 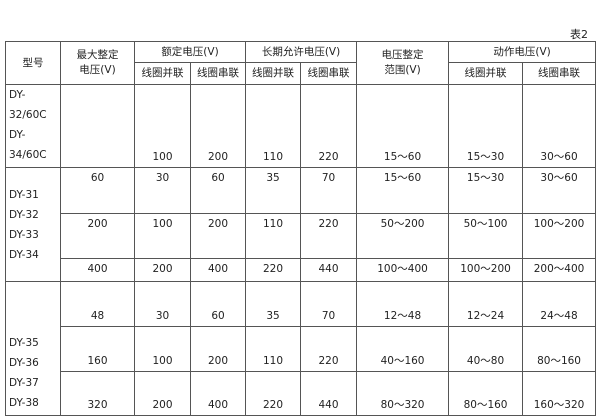 What do you see at coordinates (190, 52) in the screenshot?
I see `header-rated-voltage: 额定电压(V)` at bounding box center [190, 52].